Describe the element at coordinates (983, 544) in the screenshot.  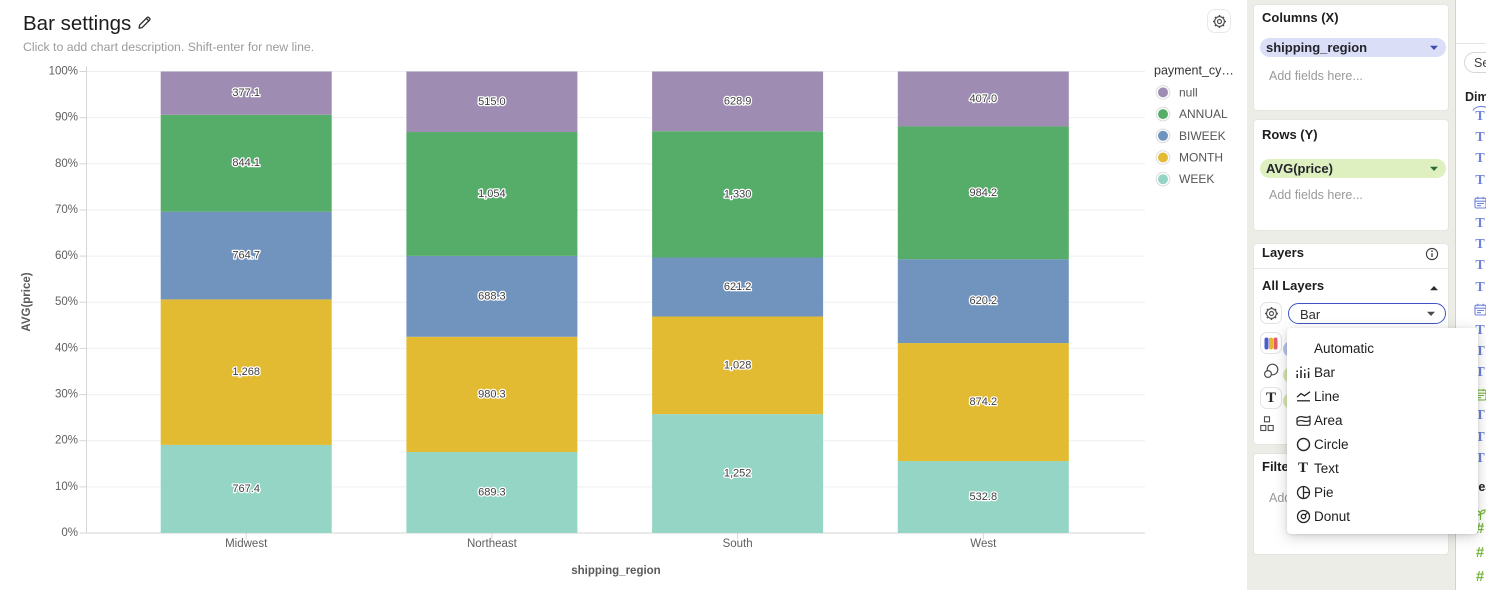
I see `svg-text: West` at that location.